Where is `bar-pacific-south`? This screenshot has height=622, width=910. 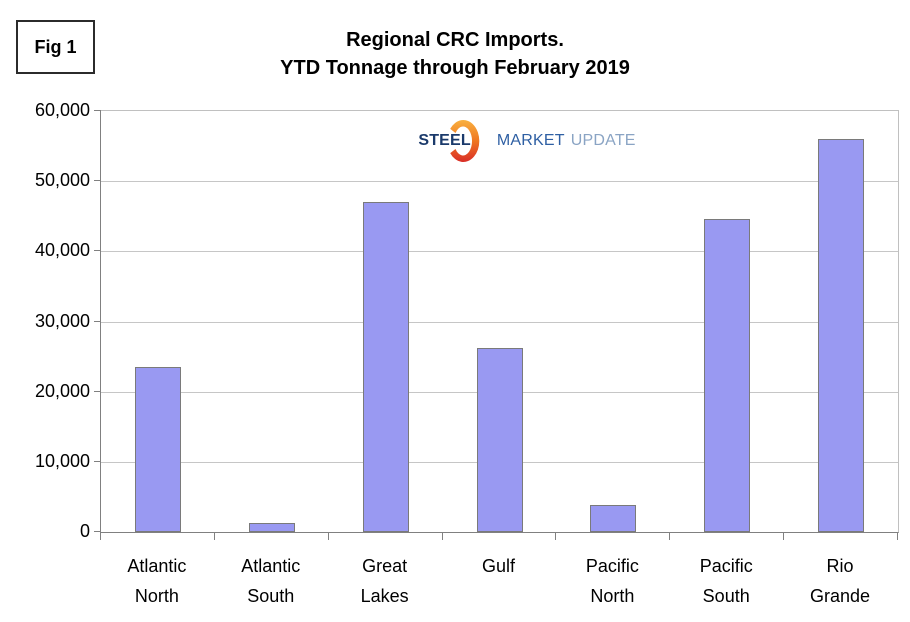 bar-pacific-south is located at coordinates (727, 375).